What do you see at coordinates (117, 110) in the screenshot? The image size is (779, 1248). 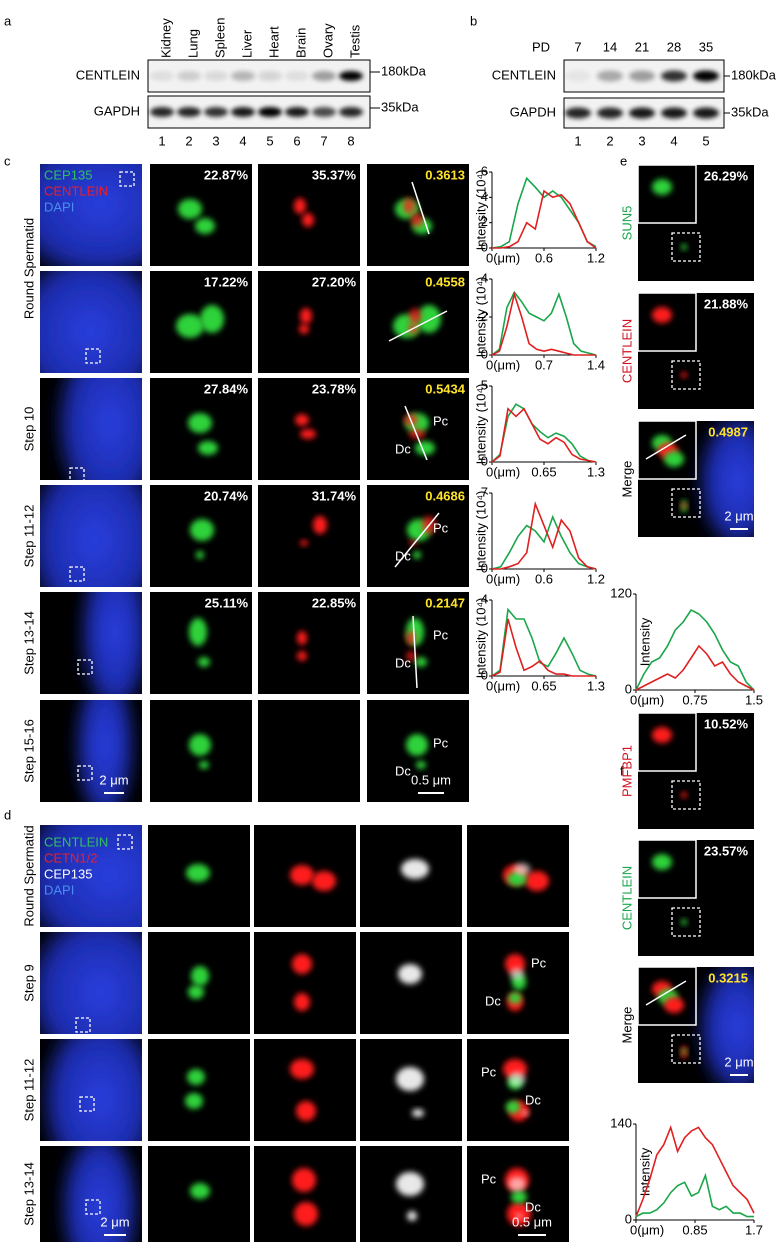 I see `label: GAPDH` at bounding box center [117, 110].